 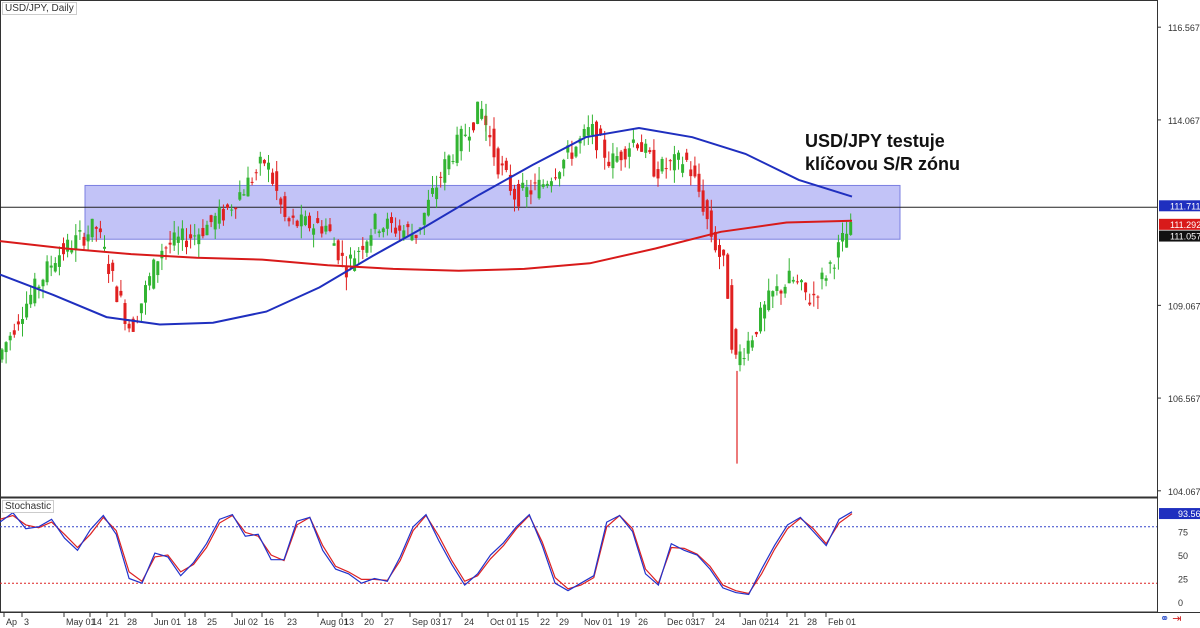 What do you see at coordinates (564, 622) in the screenshot?
I see `time-tick-label: 29` at bounding box center [564, 622].